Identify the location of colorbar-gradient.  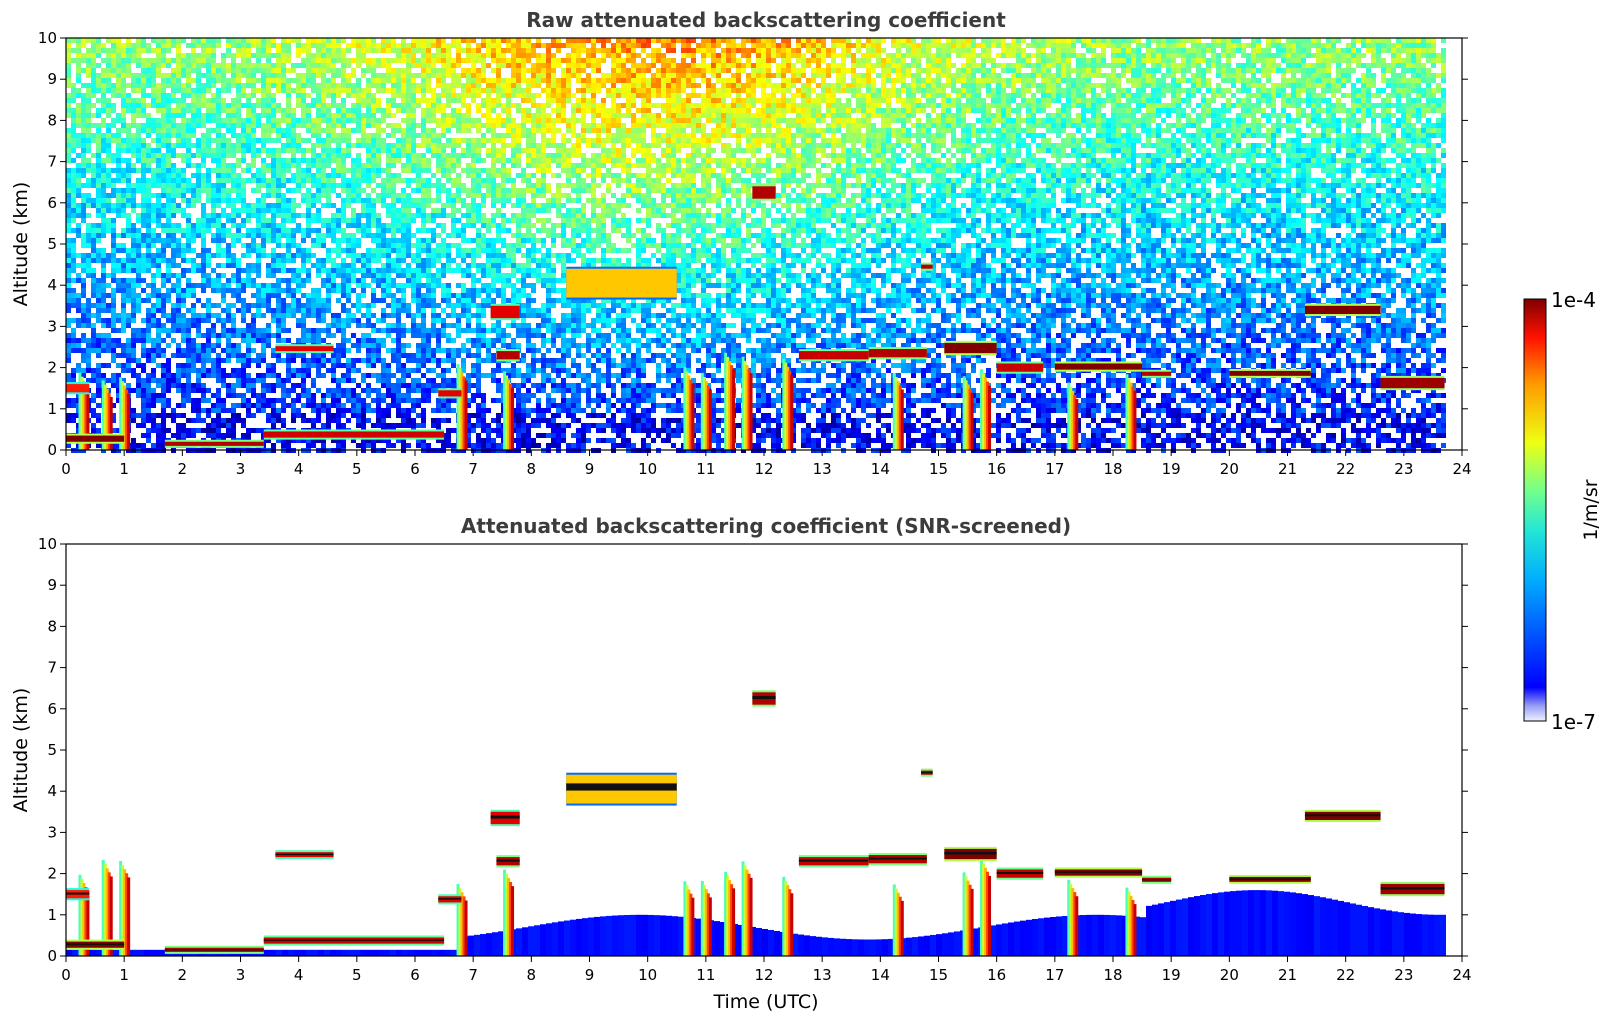
(1535, 510).